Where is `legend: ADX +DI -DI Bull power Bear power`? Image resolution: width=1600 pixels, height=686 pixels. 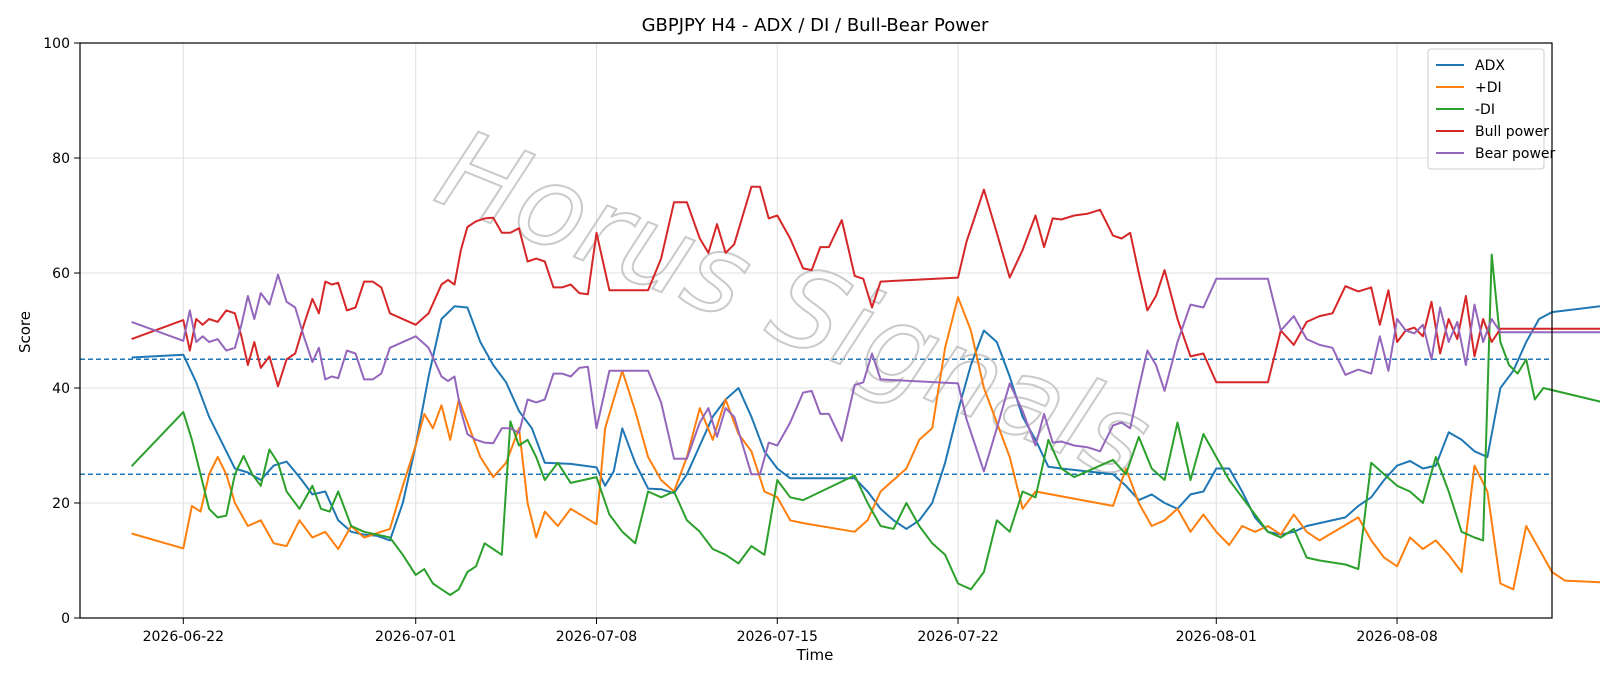
legend: ADX +DI -DI Bull power Bear power is located at coordinates (1491, 109).